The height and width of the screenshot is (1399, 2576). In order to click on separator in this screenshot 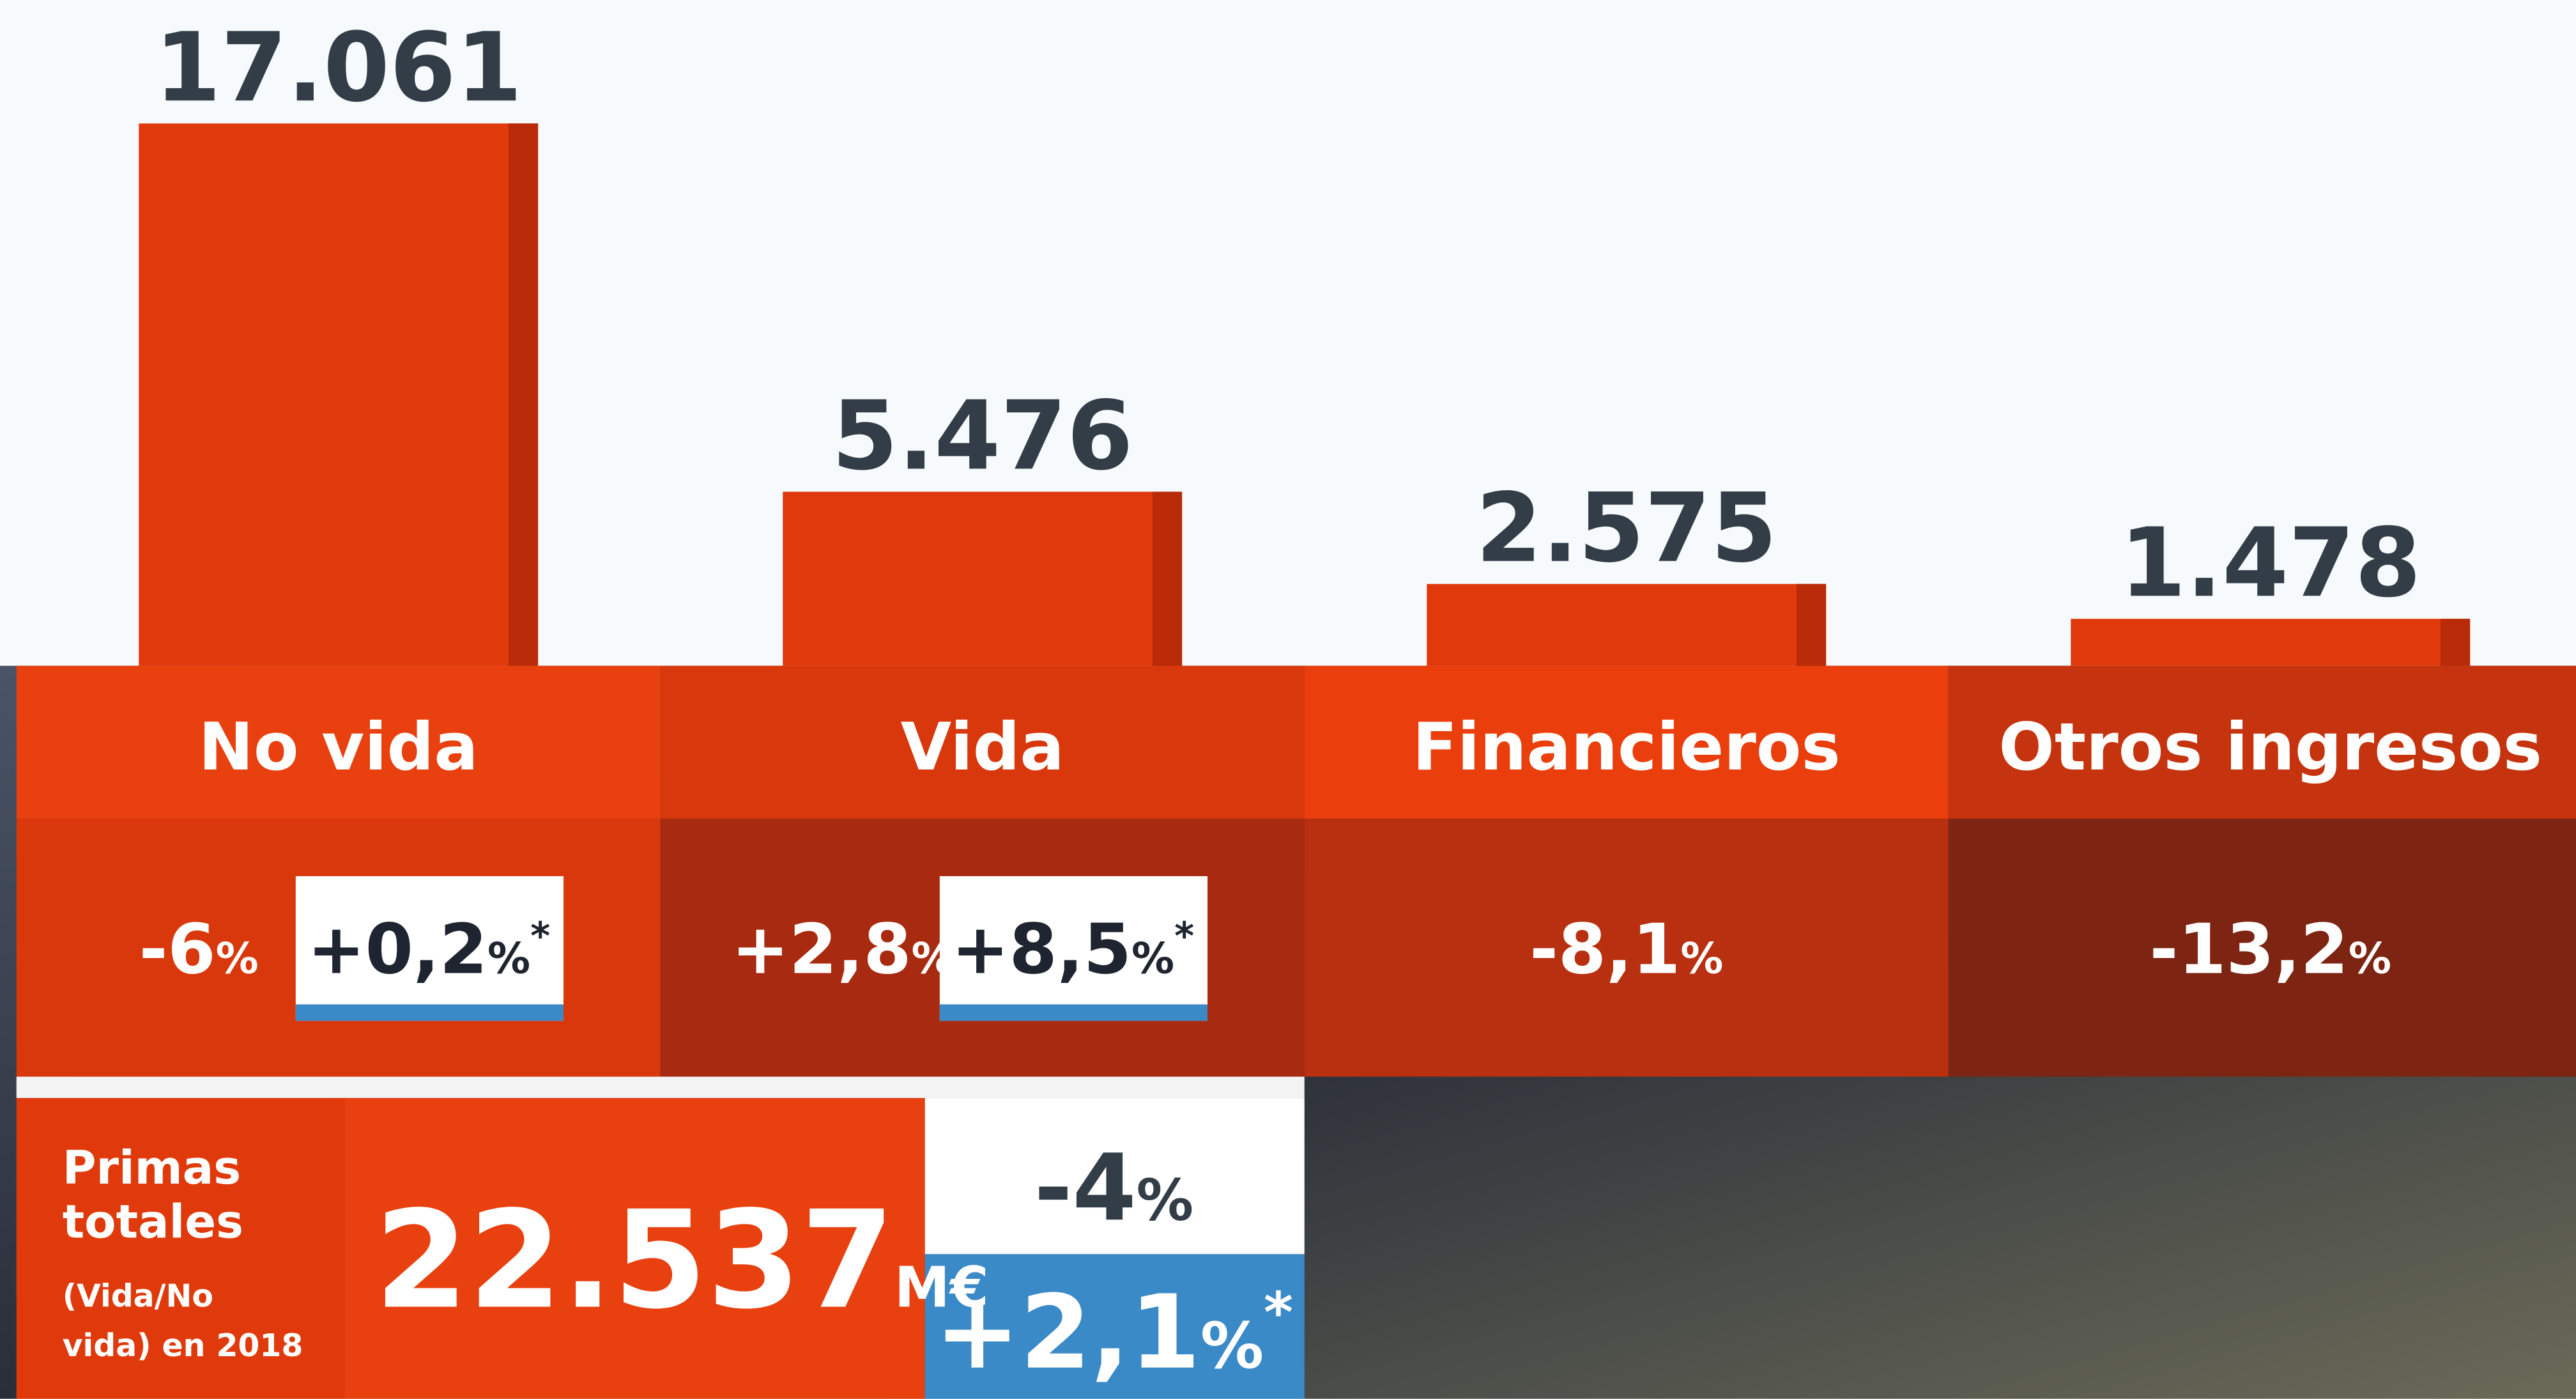, I will do `click(660, 1087)`.